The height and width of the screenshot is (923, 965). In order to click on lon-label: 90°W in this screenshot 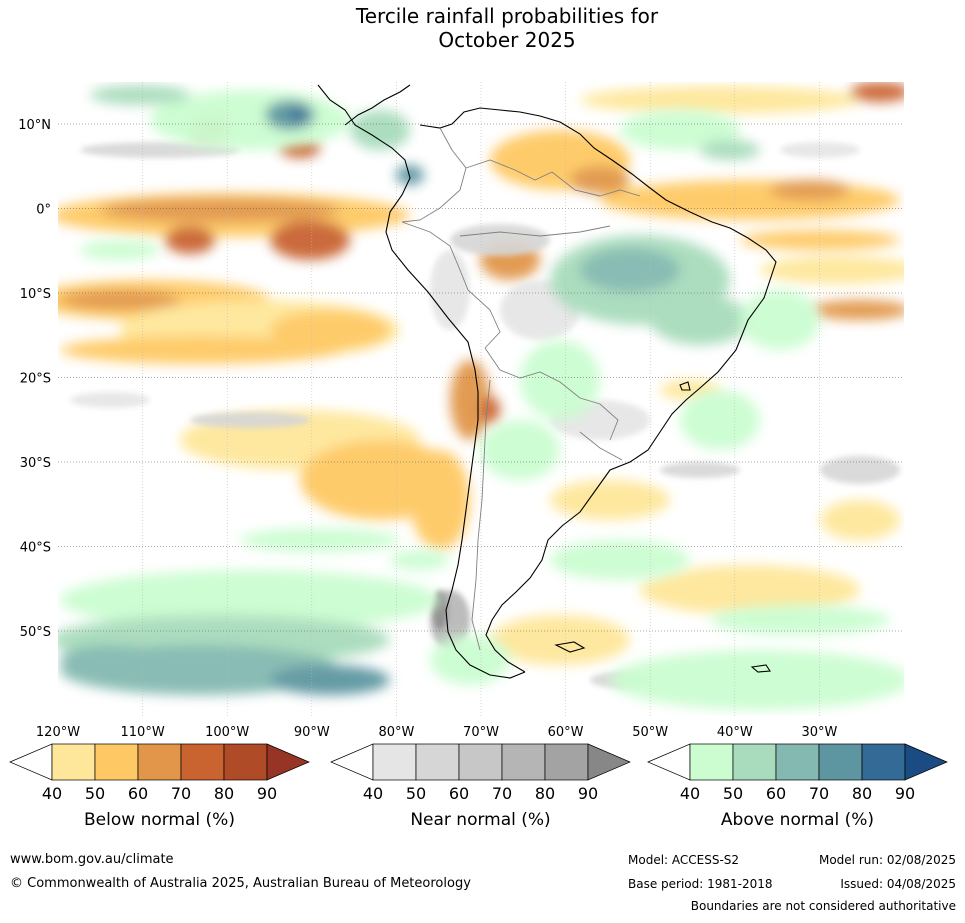, I will do `click(312, 732)`.